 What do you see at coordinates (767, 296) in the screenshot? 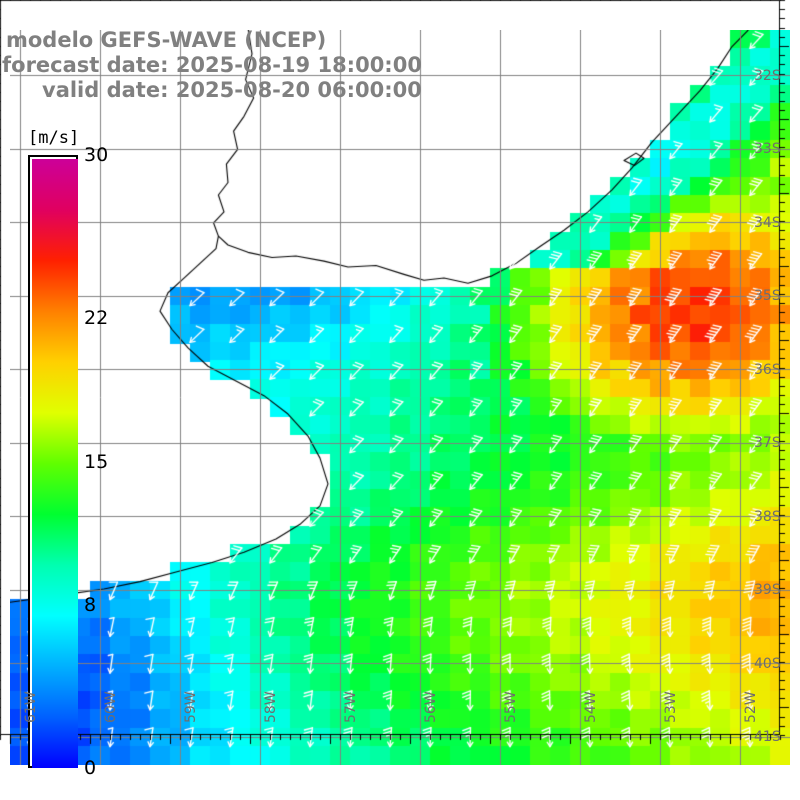
I see `lat-label-35S: 35S` at bounding box center [767, 296].